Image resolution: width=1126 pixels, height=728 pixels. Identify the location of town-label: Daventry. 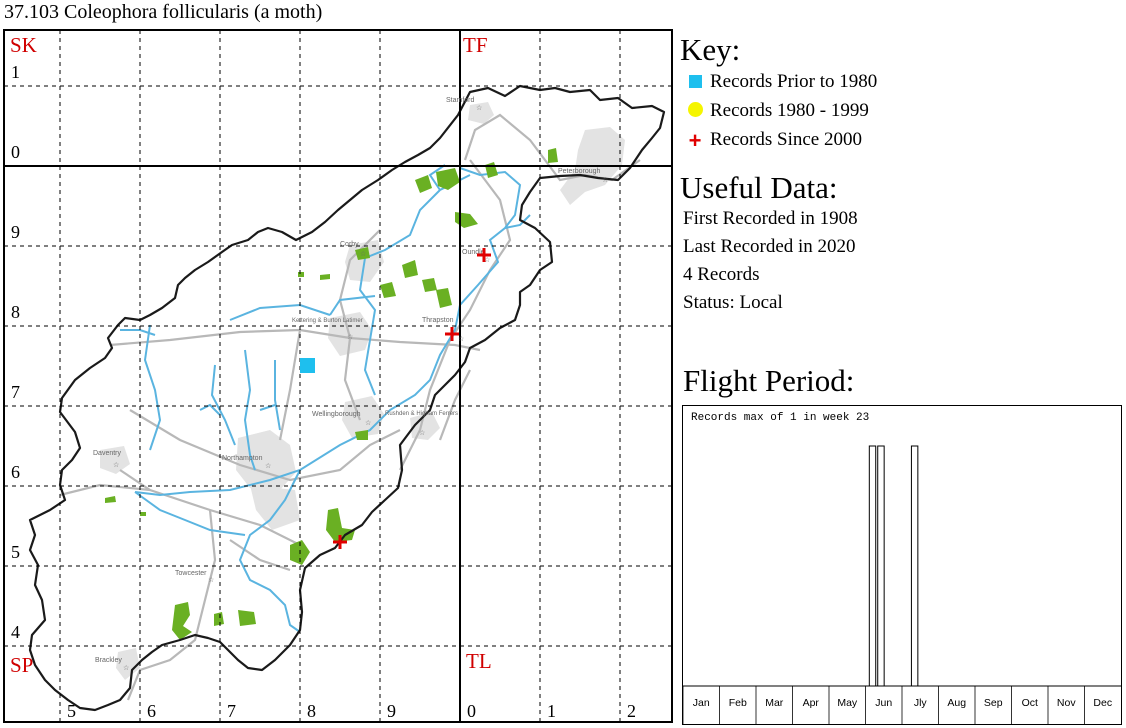
(107, 453).